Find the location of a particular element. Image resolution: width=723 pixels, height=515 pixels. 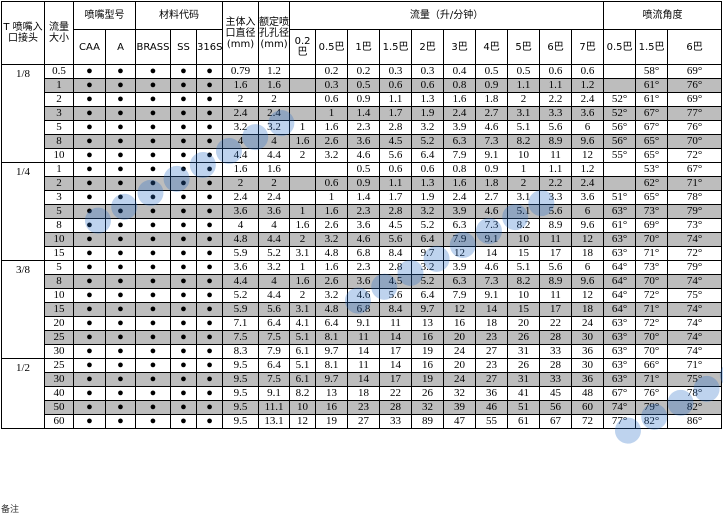

flow-size-cell: 25 is located at coordinates (59, 337).